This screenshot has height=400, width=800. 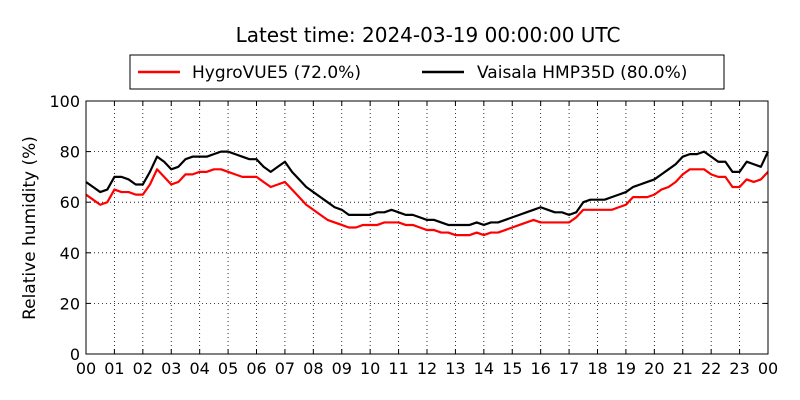 I want to click on x-tick-label: 07, so click(x=285, y=368).